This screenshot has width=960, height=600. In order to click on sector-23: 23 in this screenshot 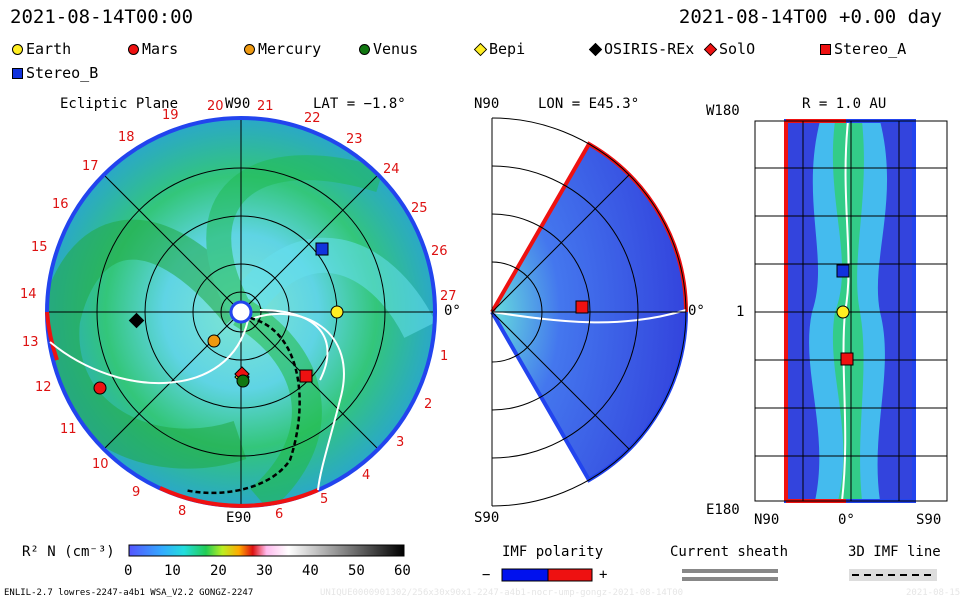, I will do `click(354, 139)`.